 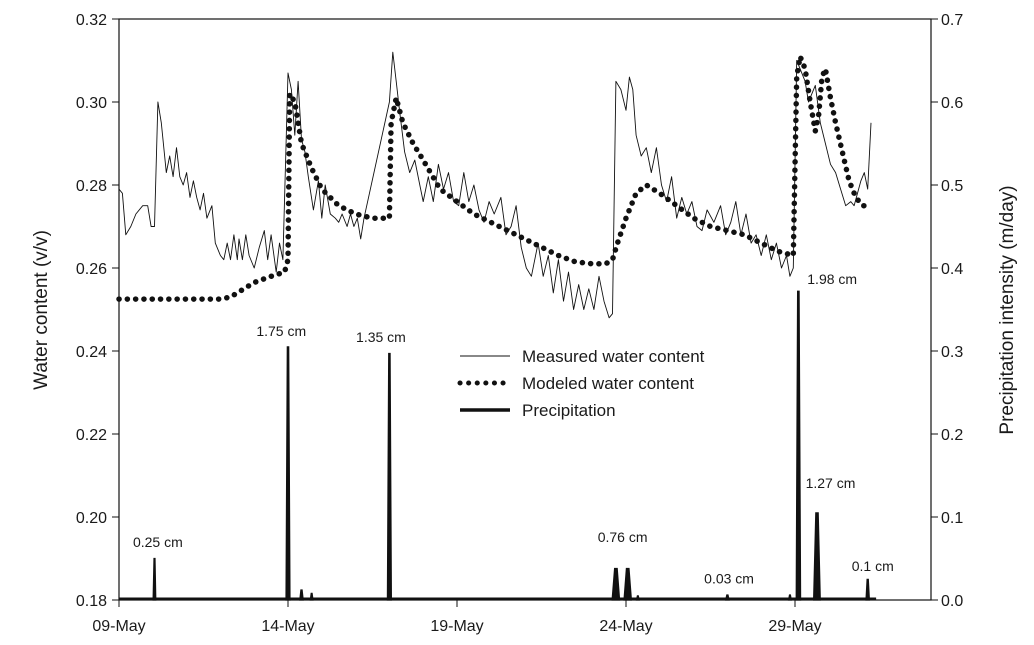 What do you see at coordinates (287, 626) in the screenshot?
I see `x-tick-label: 14-May` at bounding box center [287, 626].